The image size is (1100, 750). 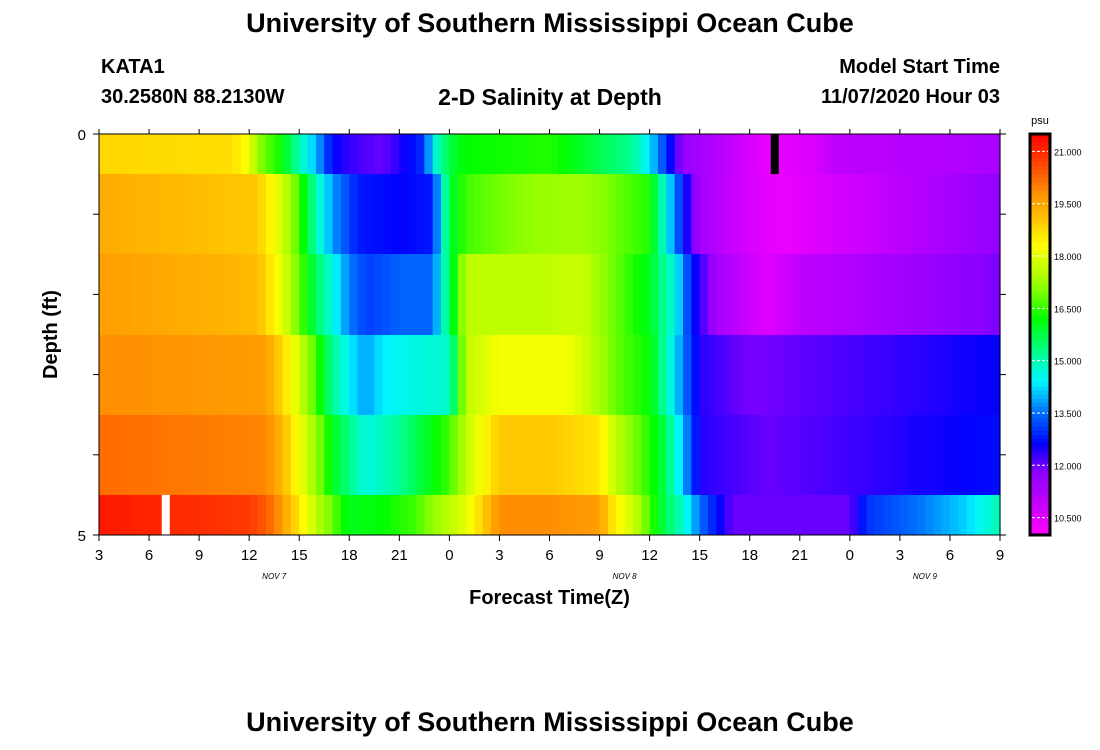 What do you see at coordinates (499, 555) in the screenshot?
I see `x-tick-label: 3` at bounding box center [499, 555].